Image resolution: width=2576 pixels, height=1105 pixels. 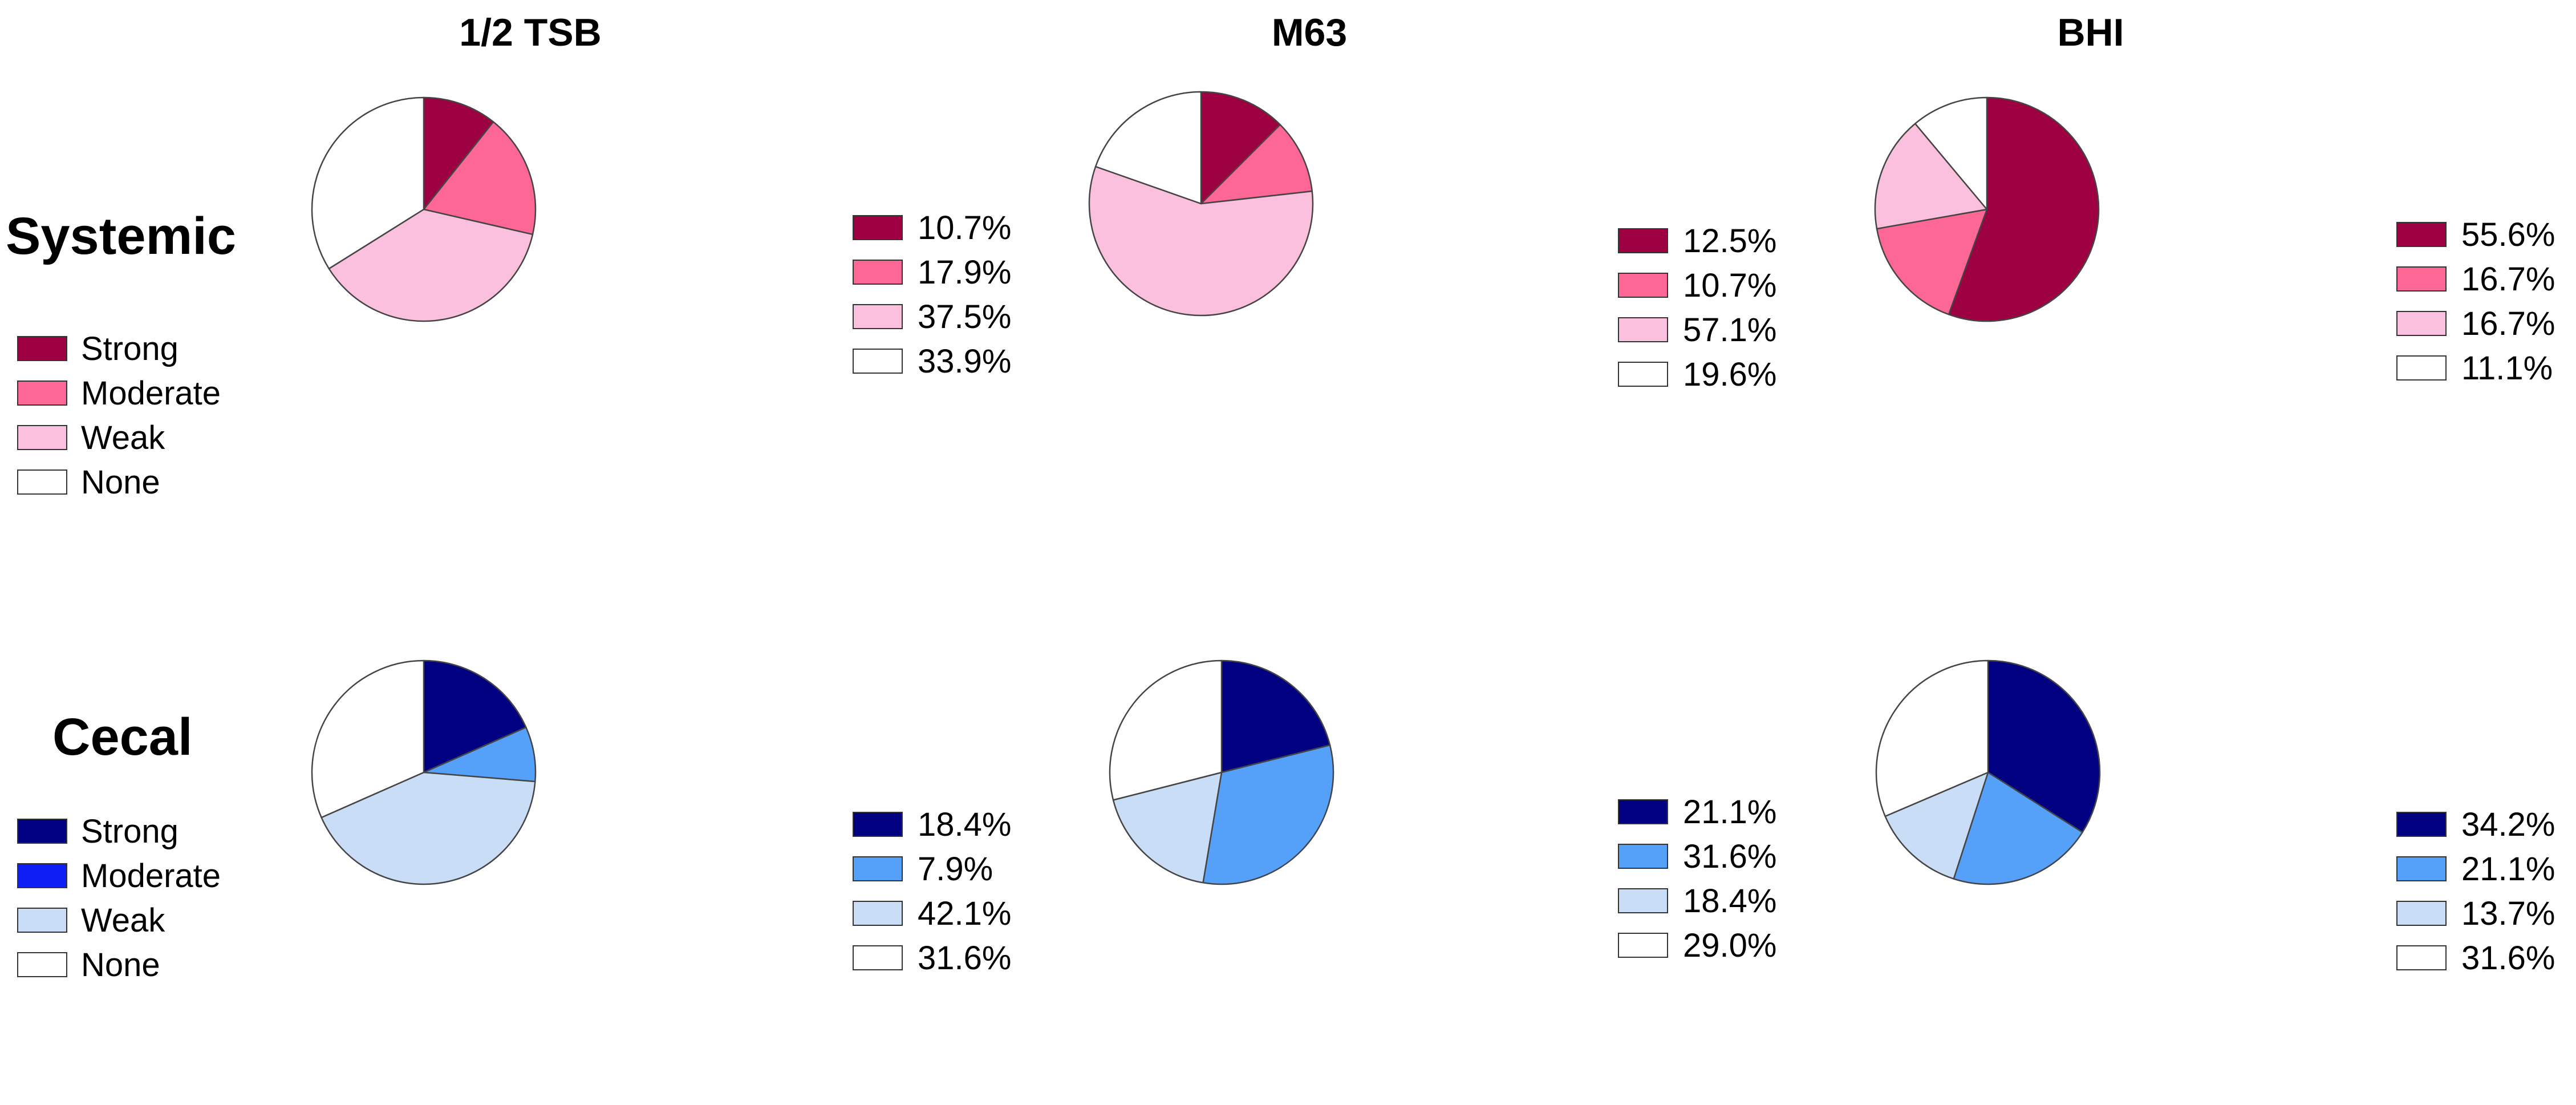 What do you see at coordinates (2018, 828) in the screenshot?
I see `cecal-bhi-slice-moderate` at bounding box center [2018, 828].